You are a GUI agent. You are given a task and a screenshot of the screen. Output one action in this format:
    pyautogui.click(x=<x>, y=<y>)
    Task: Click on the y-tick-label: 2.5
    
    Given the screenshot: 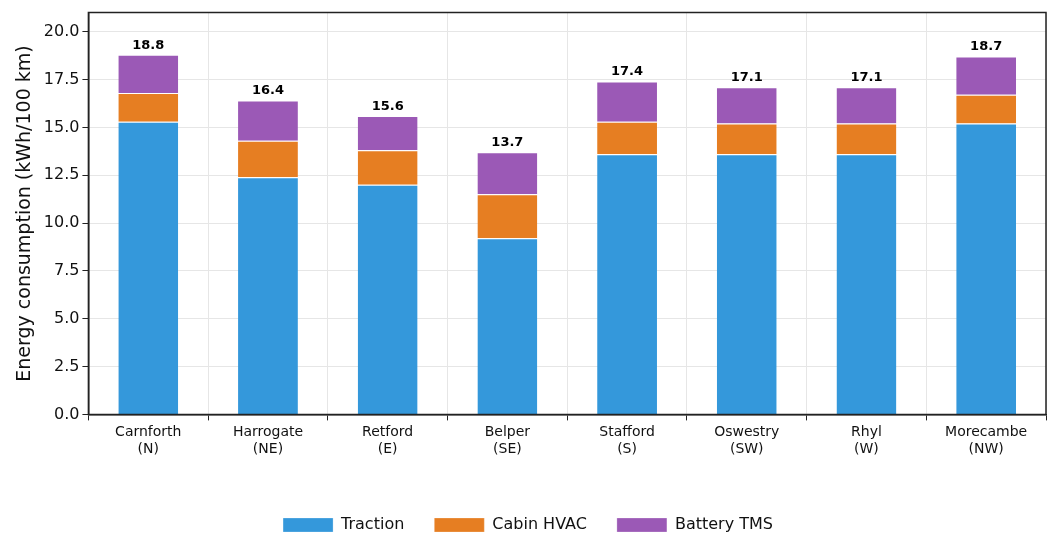 What is the action you would take?
    pyautogui.click(x=66, y=365)
    